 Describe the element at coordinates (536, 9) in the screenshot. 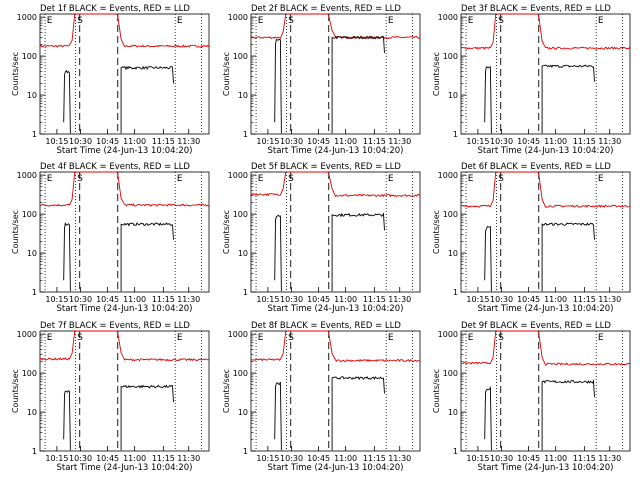

I see `chart-title: Det 3f BLACK = Events, RED = LLD` at that location.